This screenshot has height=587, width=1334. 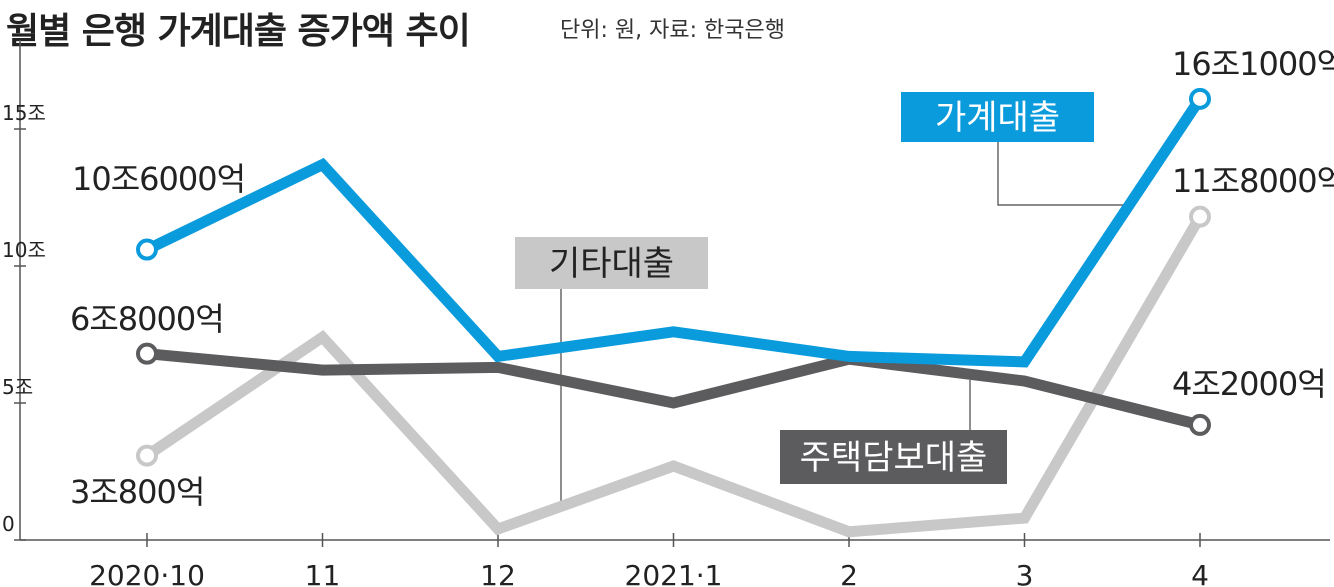 I want to click on data-label-start-household: 10조6000억, so click(x=158, y=179).